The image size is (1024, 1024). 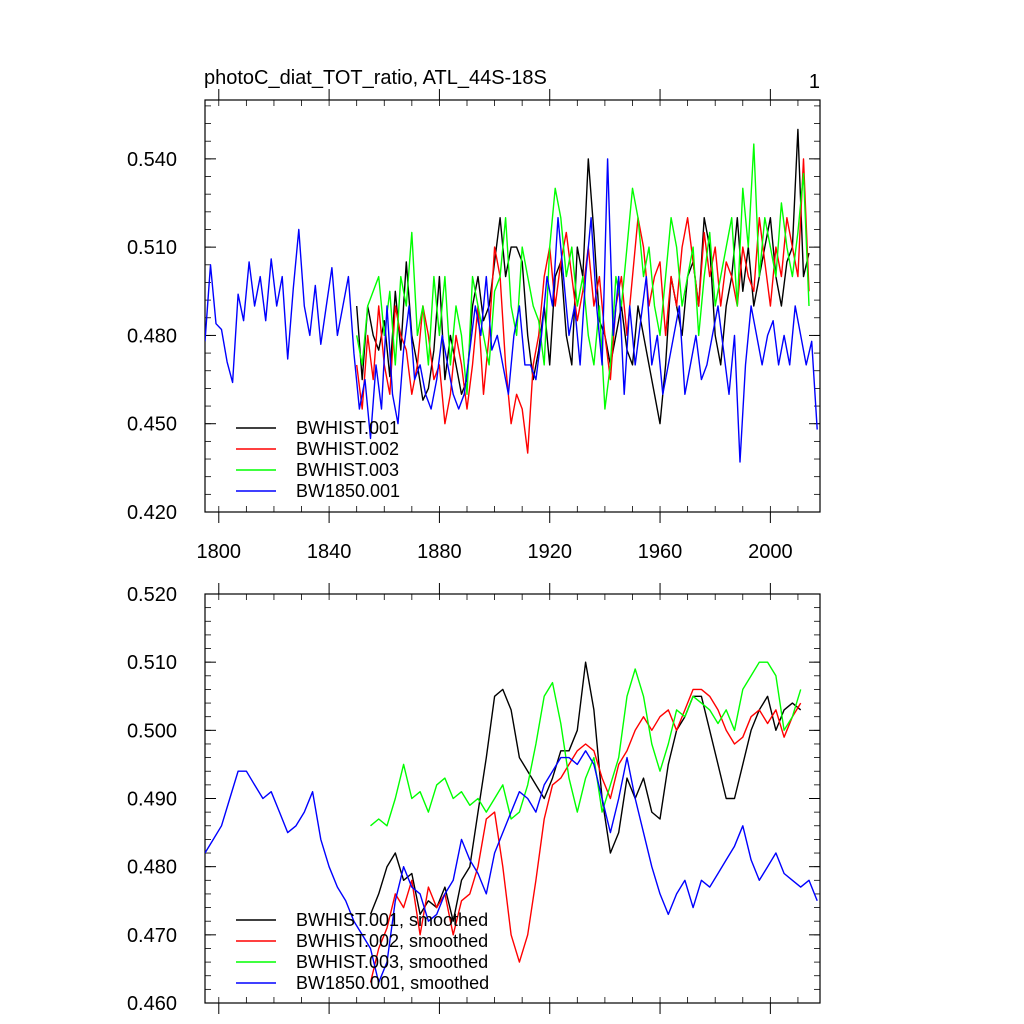 What do you see at coordinates (152, 513) in the screenshot?
I see `y-tick-label: 0.420` at bounding box center [152, 513].